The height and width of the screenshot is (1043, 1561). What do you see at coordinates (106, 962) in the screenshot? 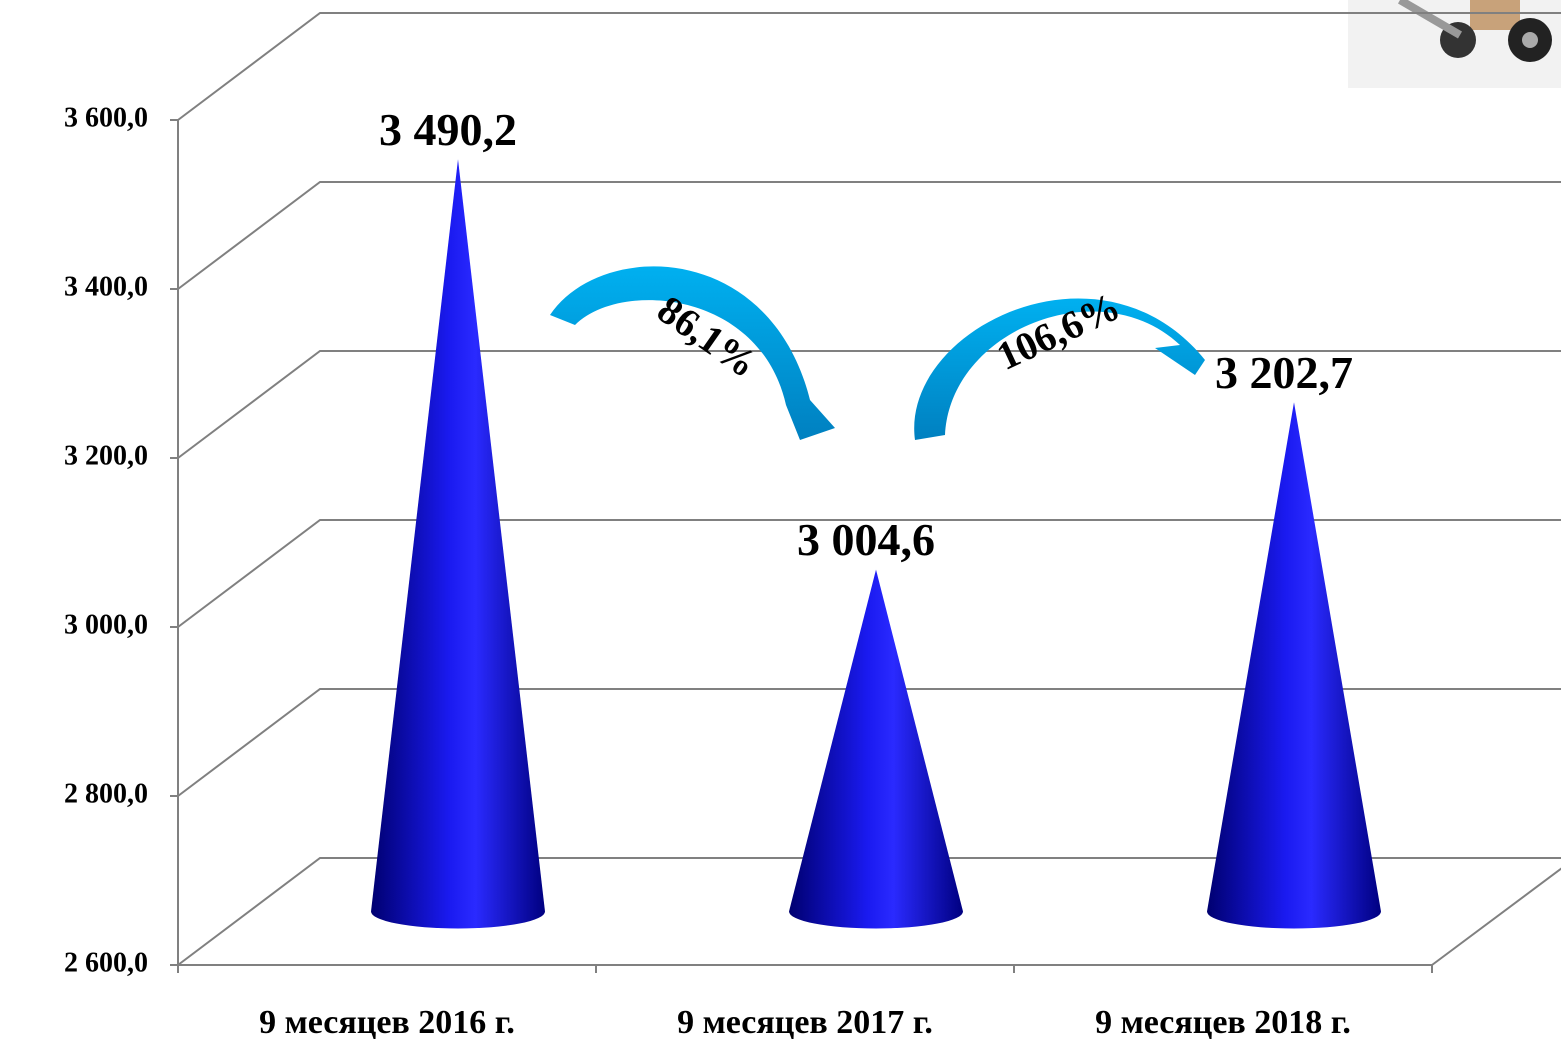
I see `y-tick-label: 2 600,0` at bounding box center [106, 962].